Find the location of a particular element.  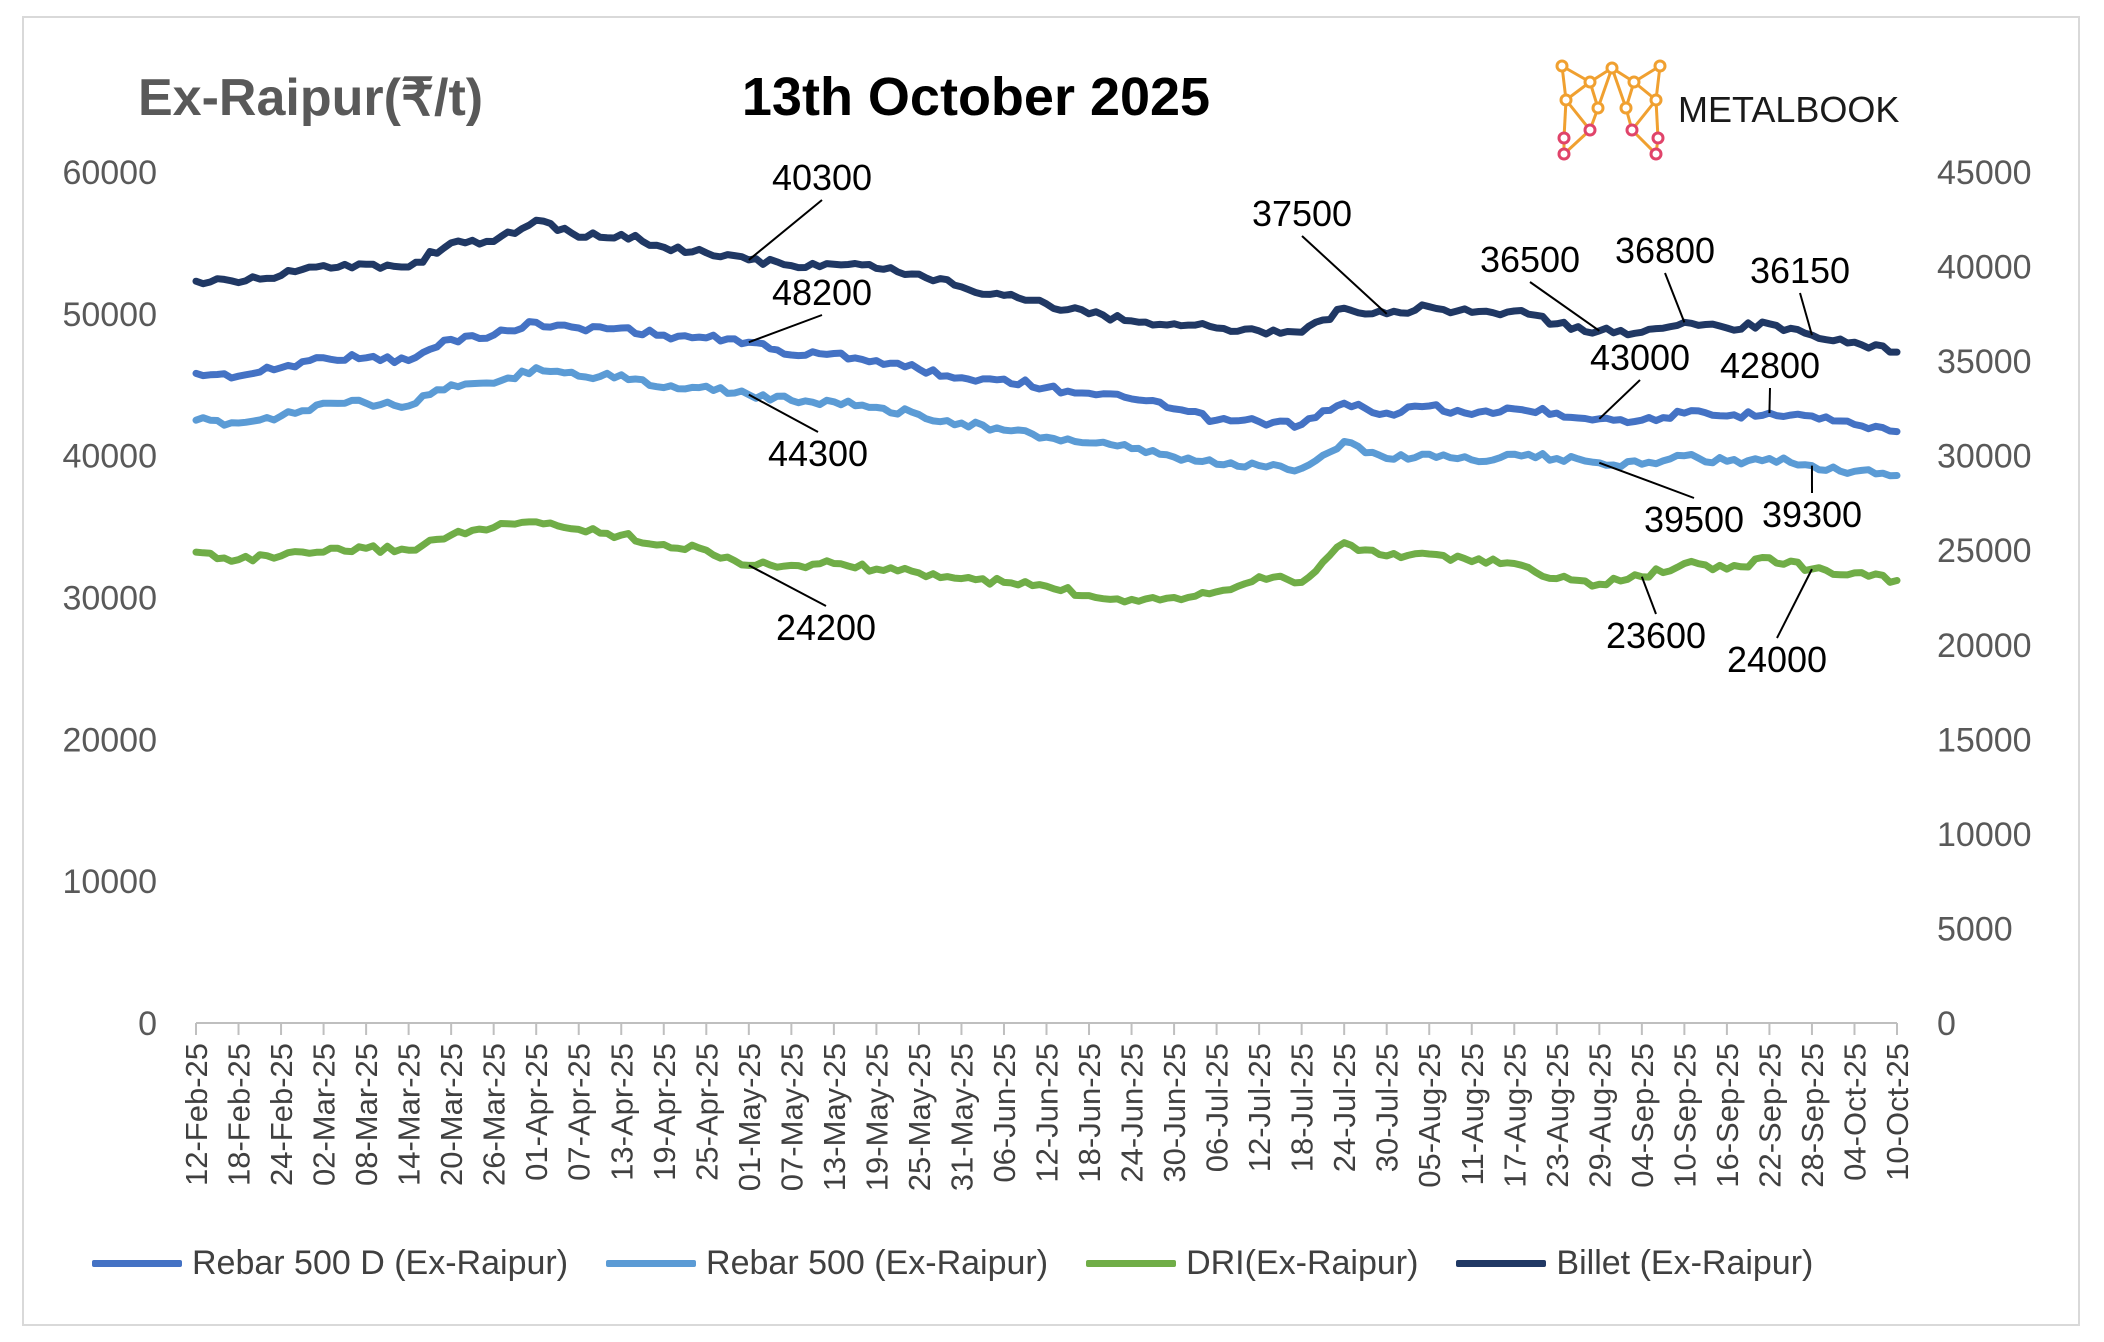

metalbook-logo: METALBOOK is located at coordinates (1727, 110).